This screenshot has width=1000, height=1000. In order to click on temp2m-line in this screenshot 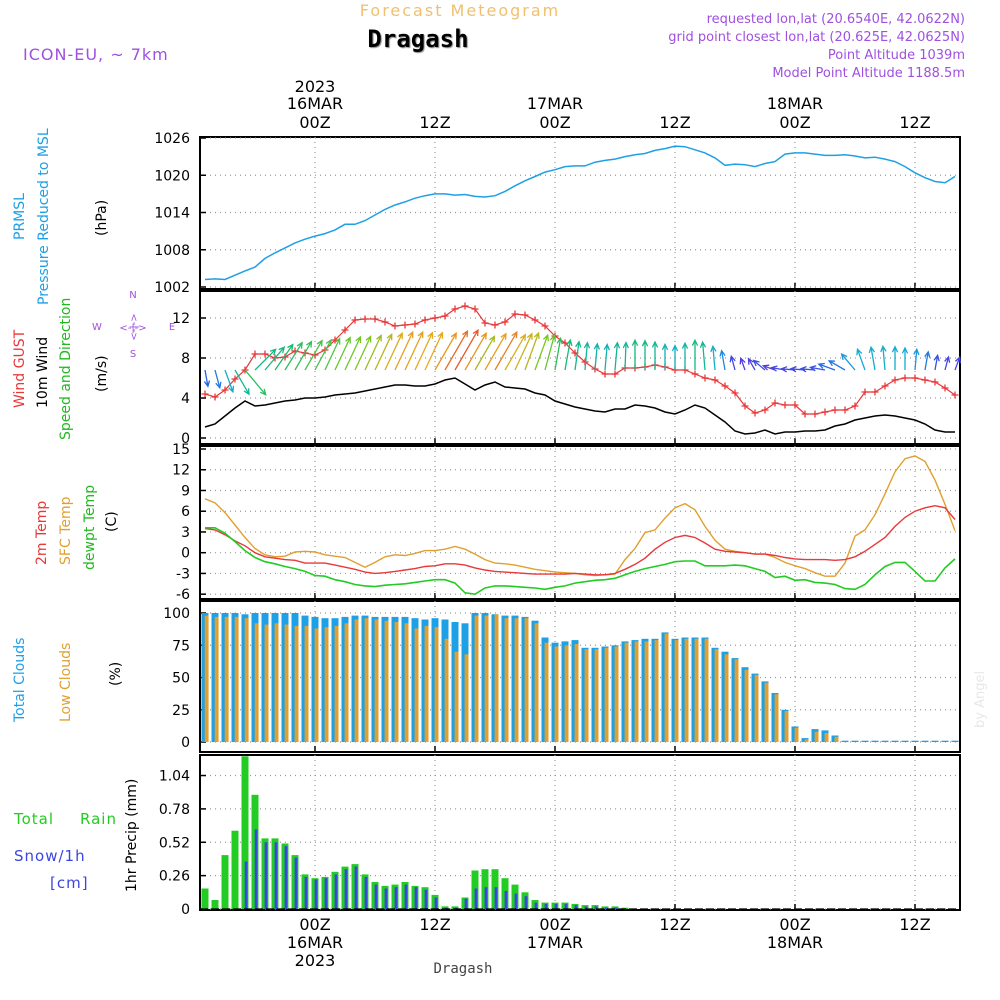, I will do `click(580, 540)`.